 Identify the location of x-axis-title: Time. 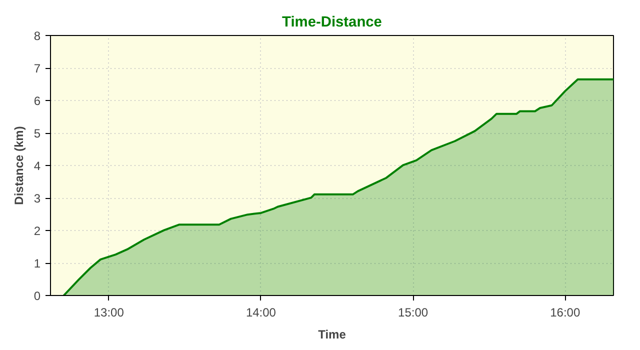
(332, 335).